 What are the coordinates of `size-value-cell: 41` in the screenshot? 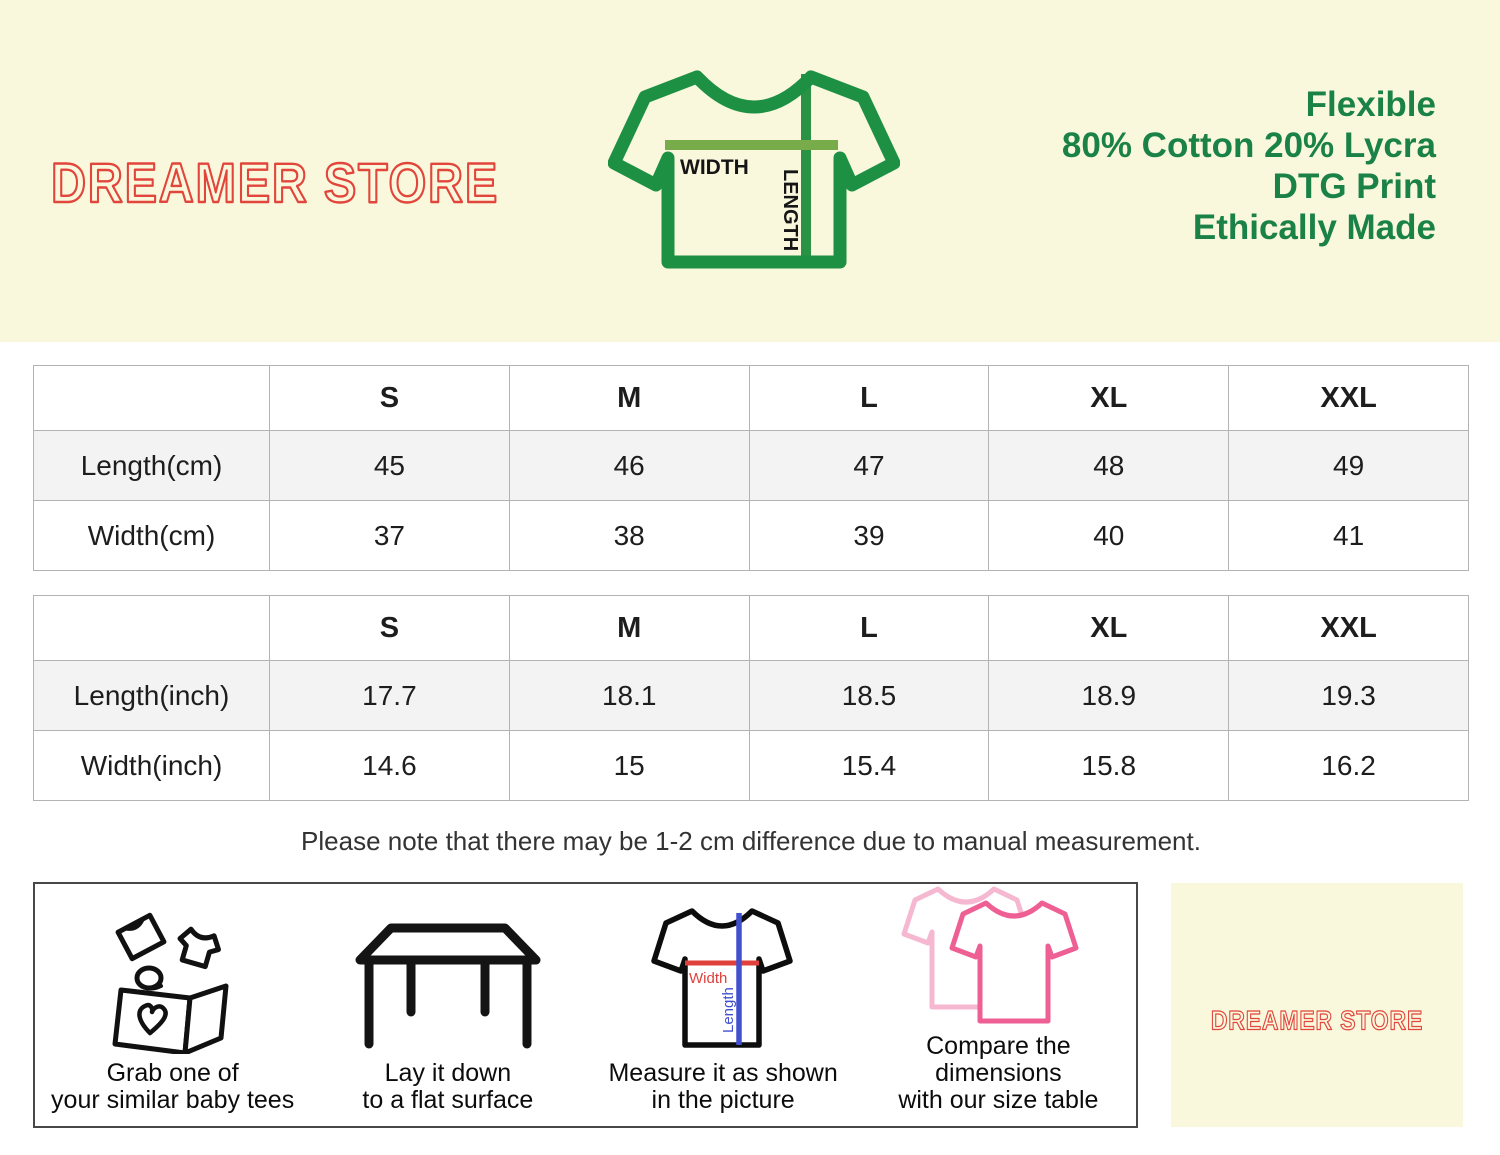 It's located at (1348, 535).